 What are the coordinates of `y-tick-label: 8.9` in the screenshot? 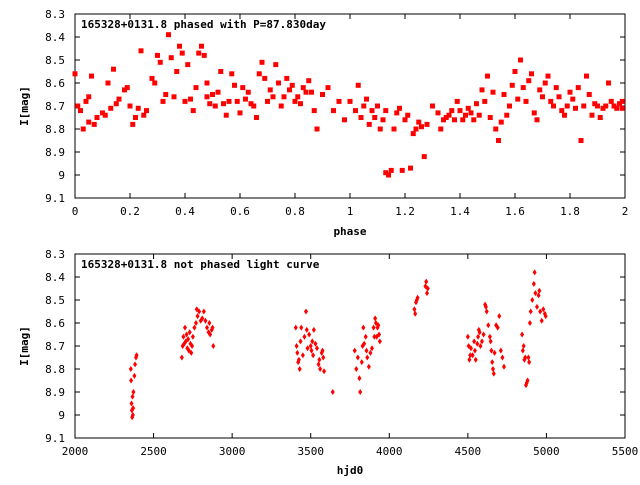 It's located at (55, 392).